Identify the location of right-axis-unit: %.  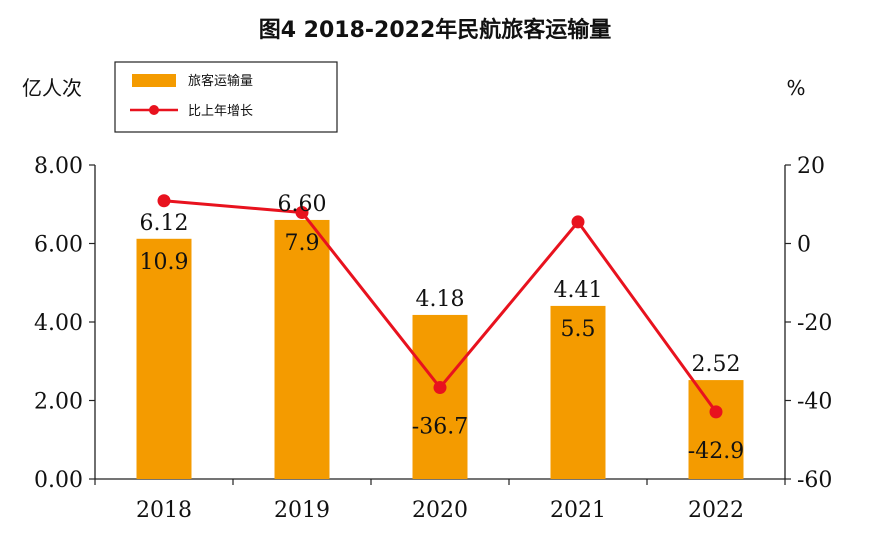
(795, 88).